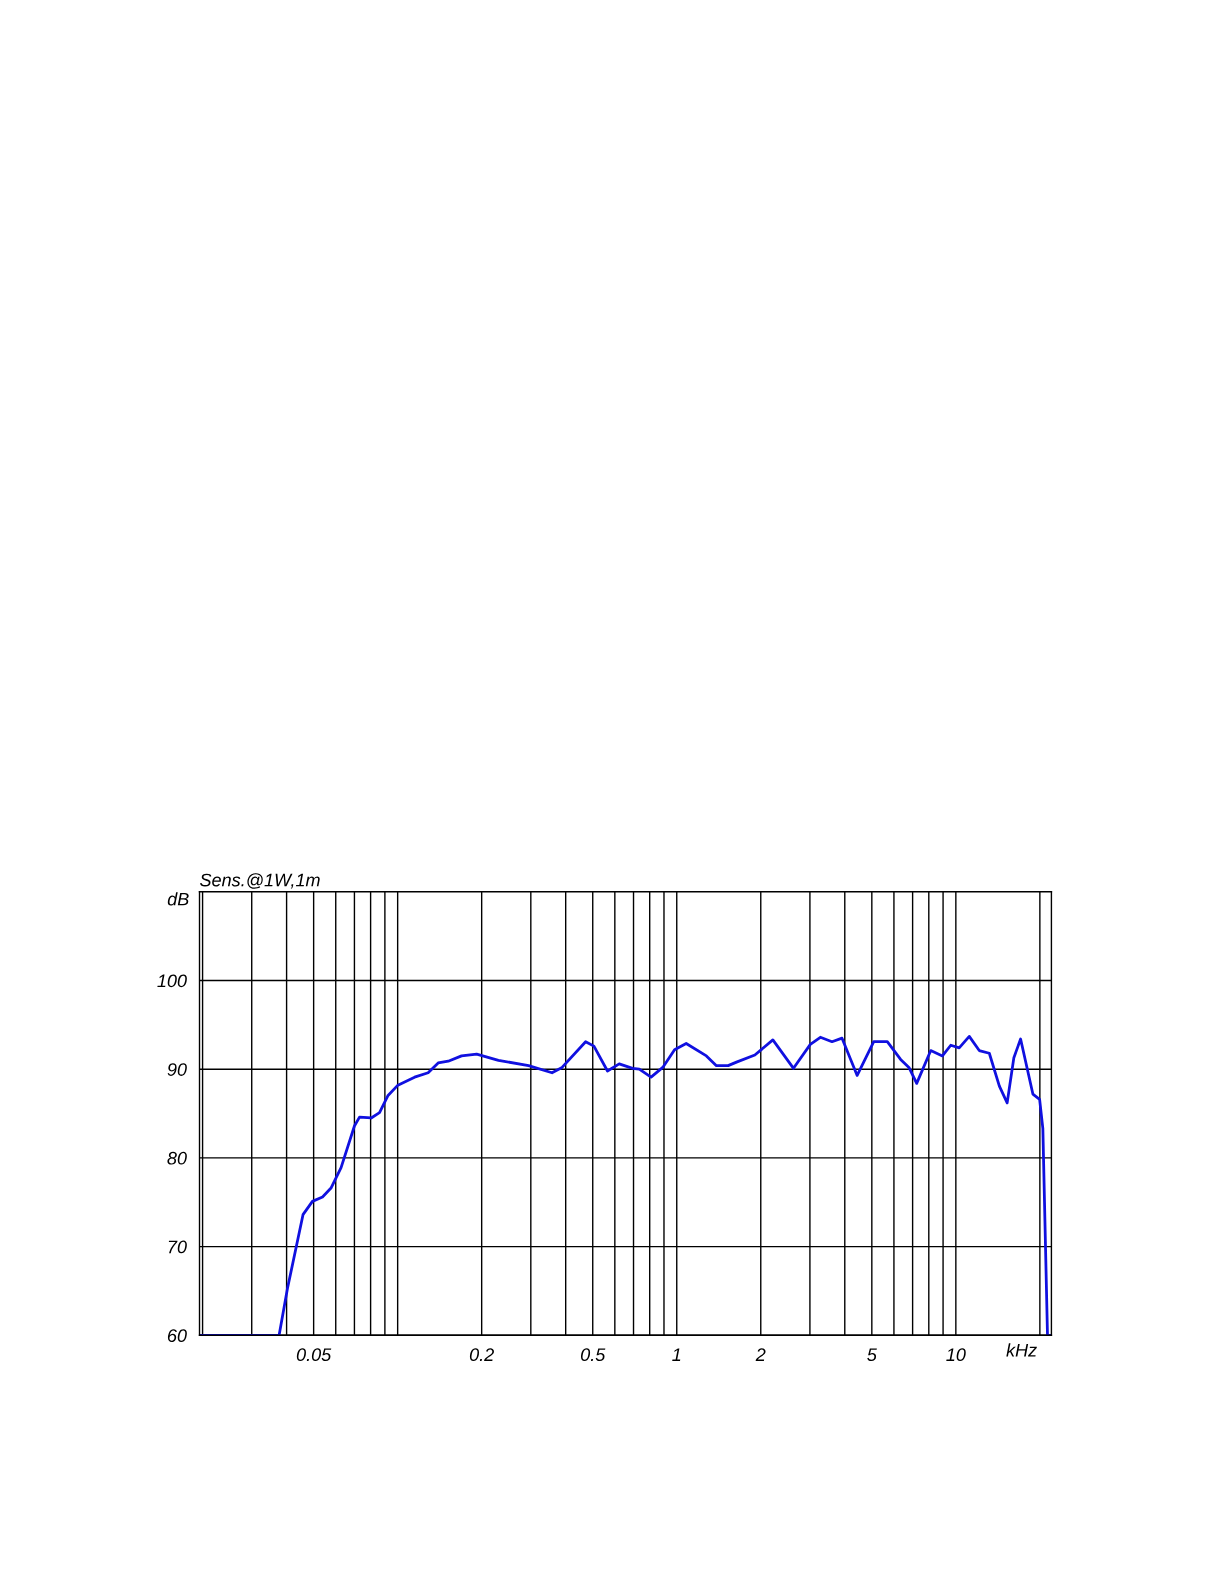 The image size is (1224, 1584). I want to click on x-tick-label: 0.05, so click(314, 1355).